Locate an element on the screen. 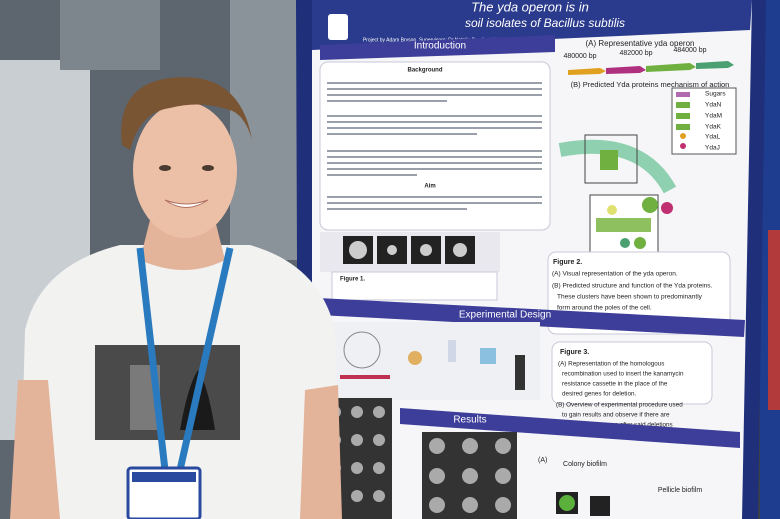 The height and width of the screenshot is (519, 780). box-heading: Background is located at coordinates (424, 71).